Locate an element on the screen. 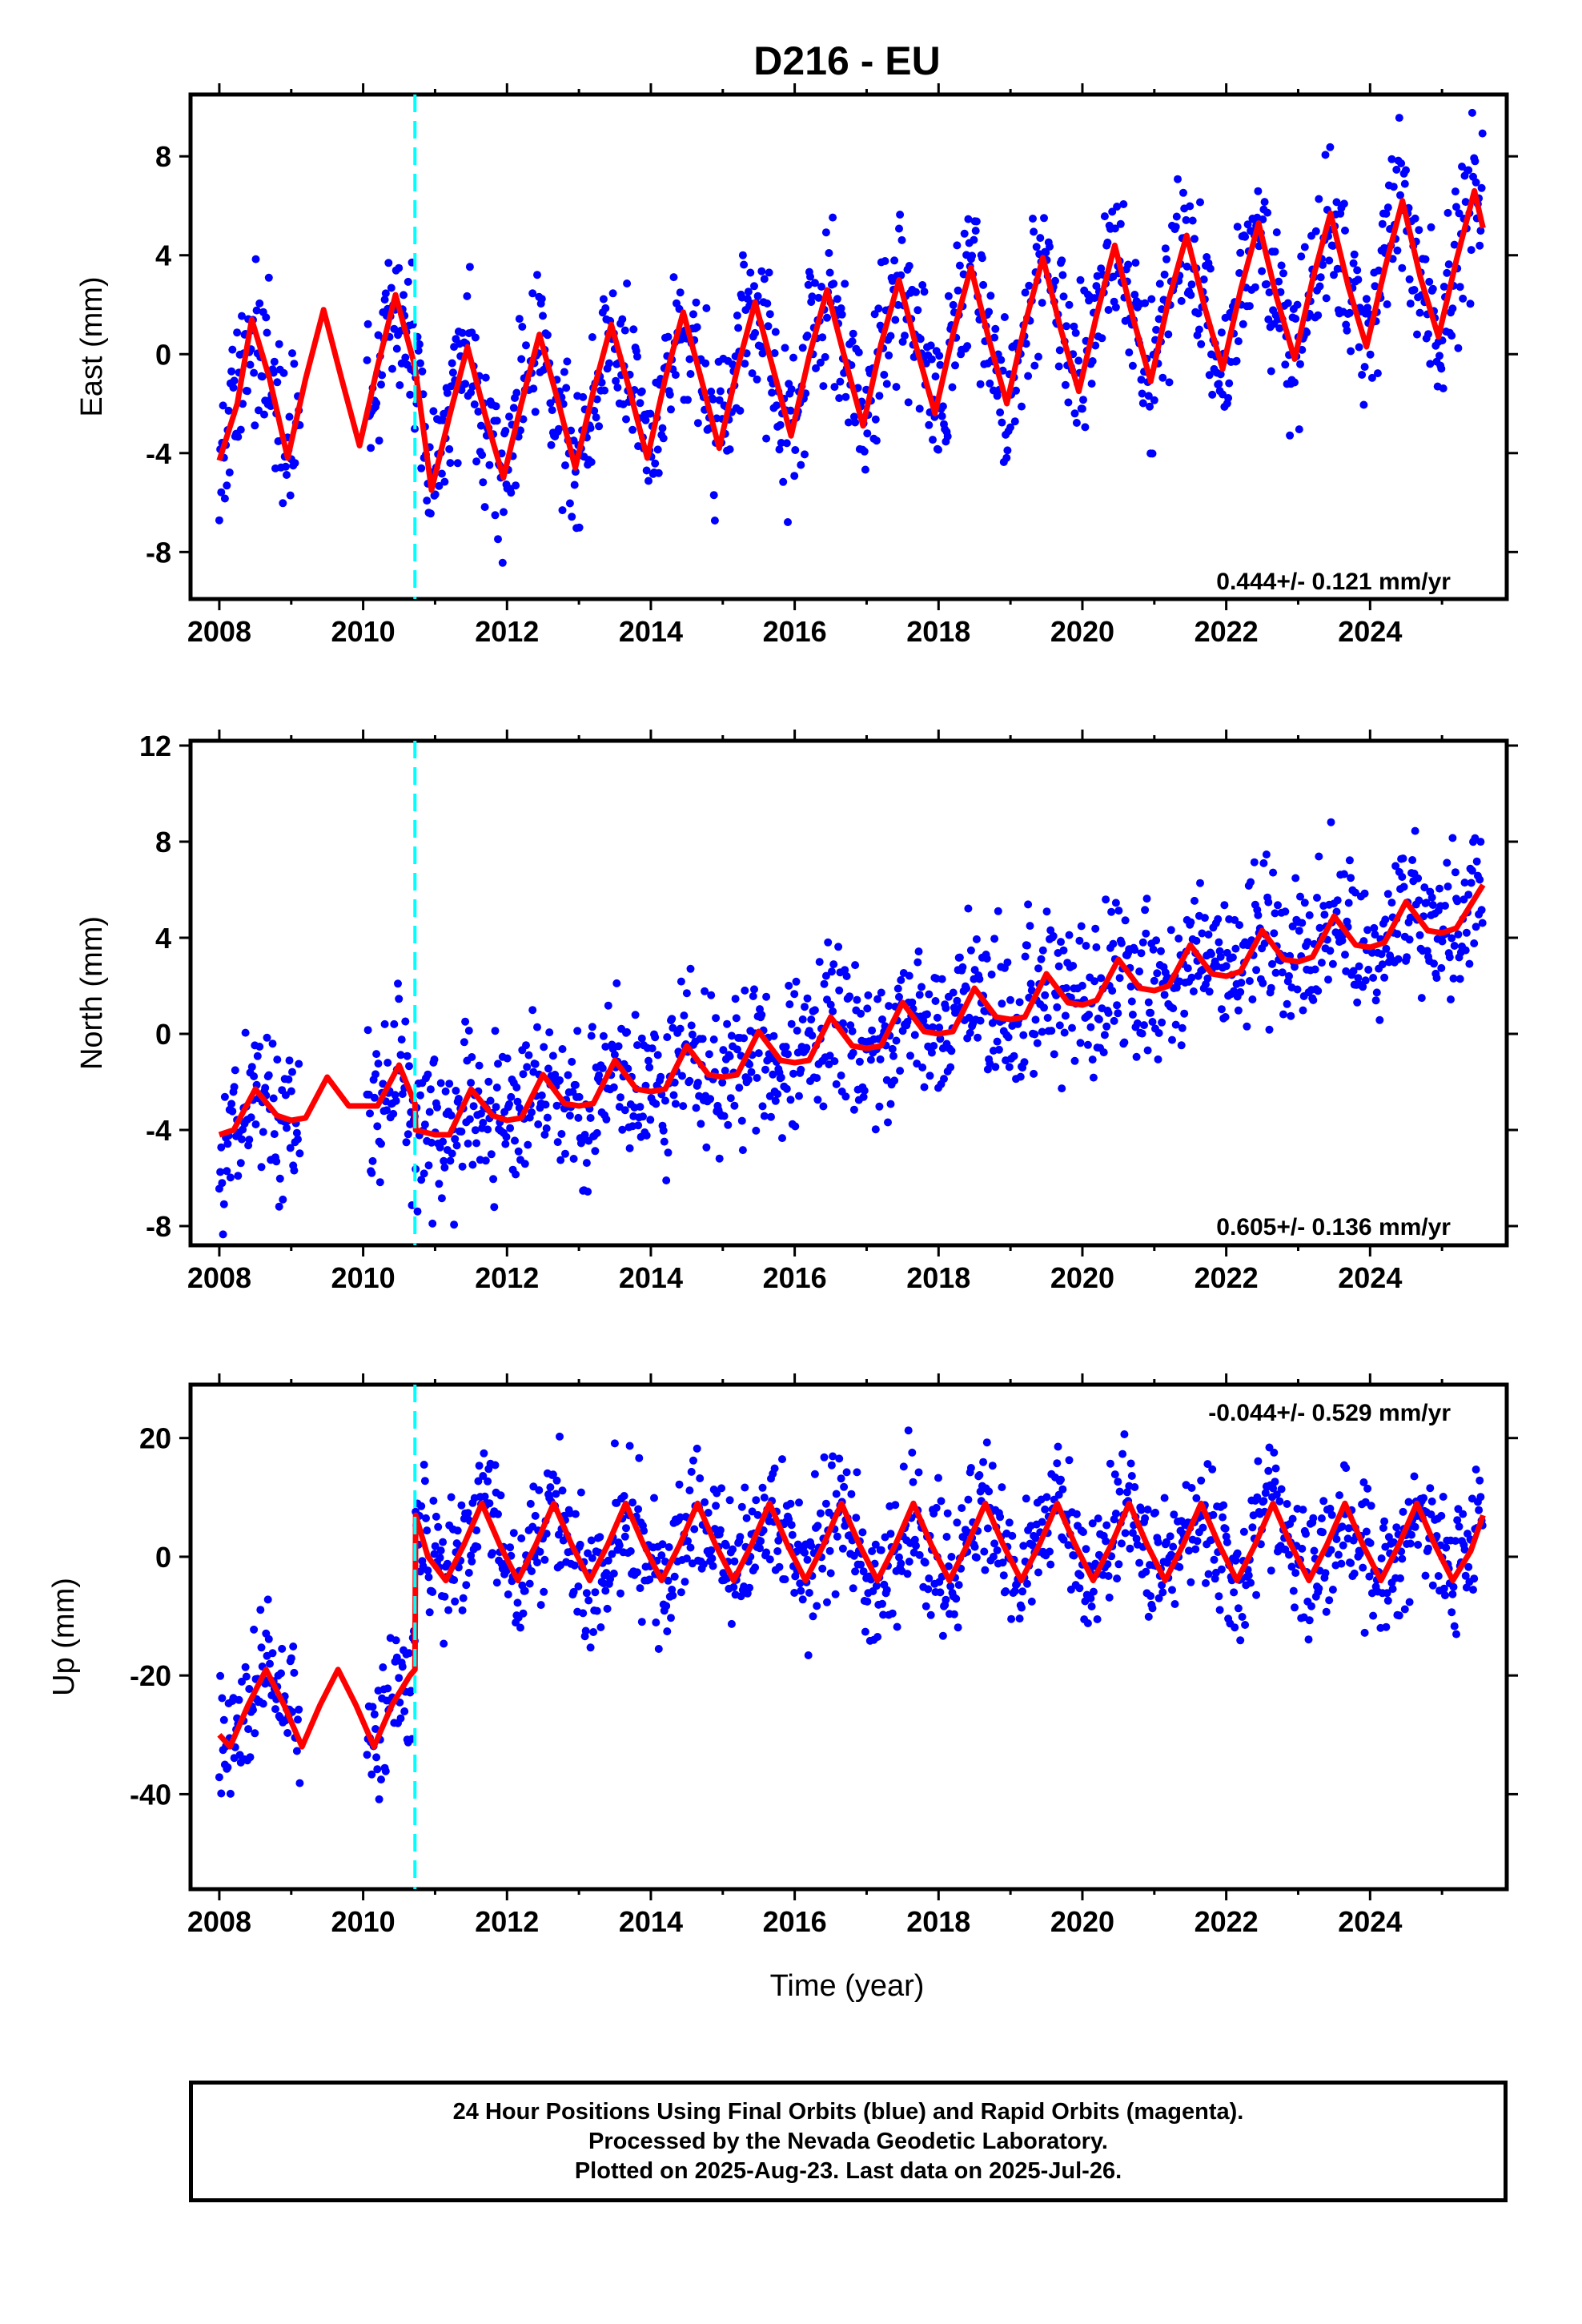 This screenshot has height=2324, width=1582. north-x-tick-label: 2010 is located at coordinates (363, 1277).